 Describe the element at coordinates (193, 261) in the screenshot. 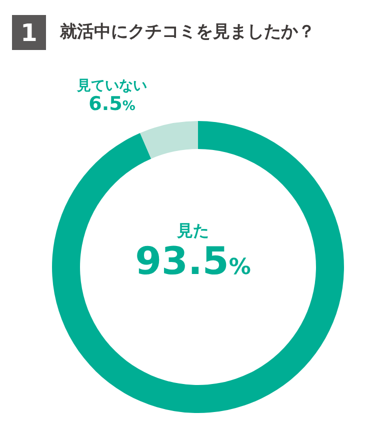

I see `data-label: 93.5%` at that location.